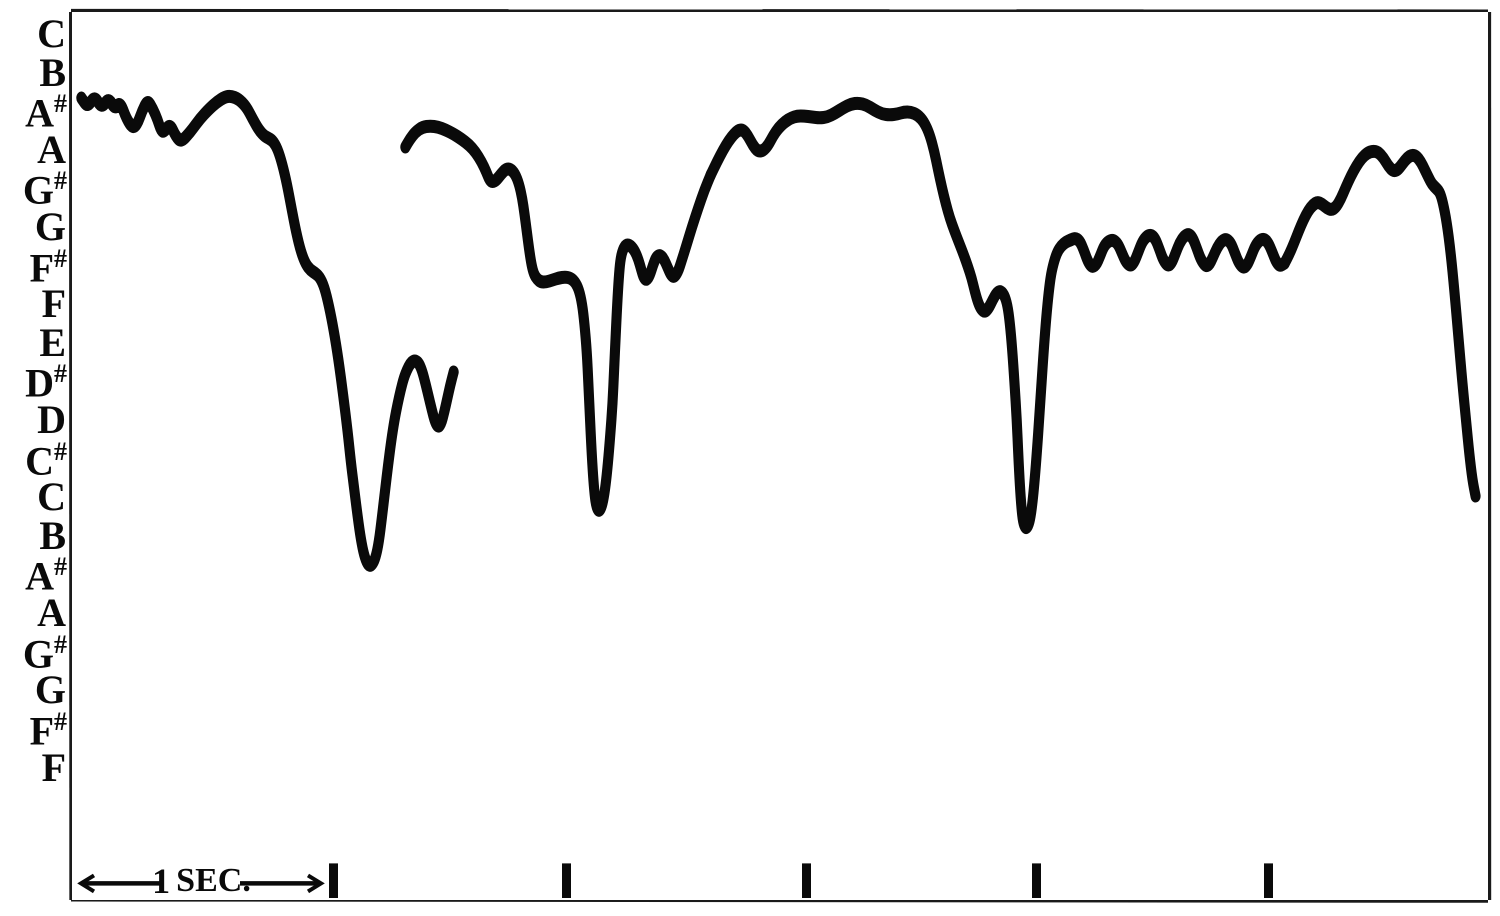 The height and width of the screenshot is (916, 1500). What do you see at coordinates (53, 304) in the screenshot?
I see `note-label-f-7: F` at bounding box center [53, 304].